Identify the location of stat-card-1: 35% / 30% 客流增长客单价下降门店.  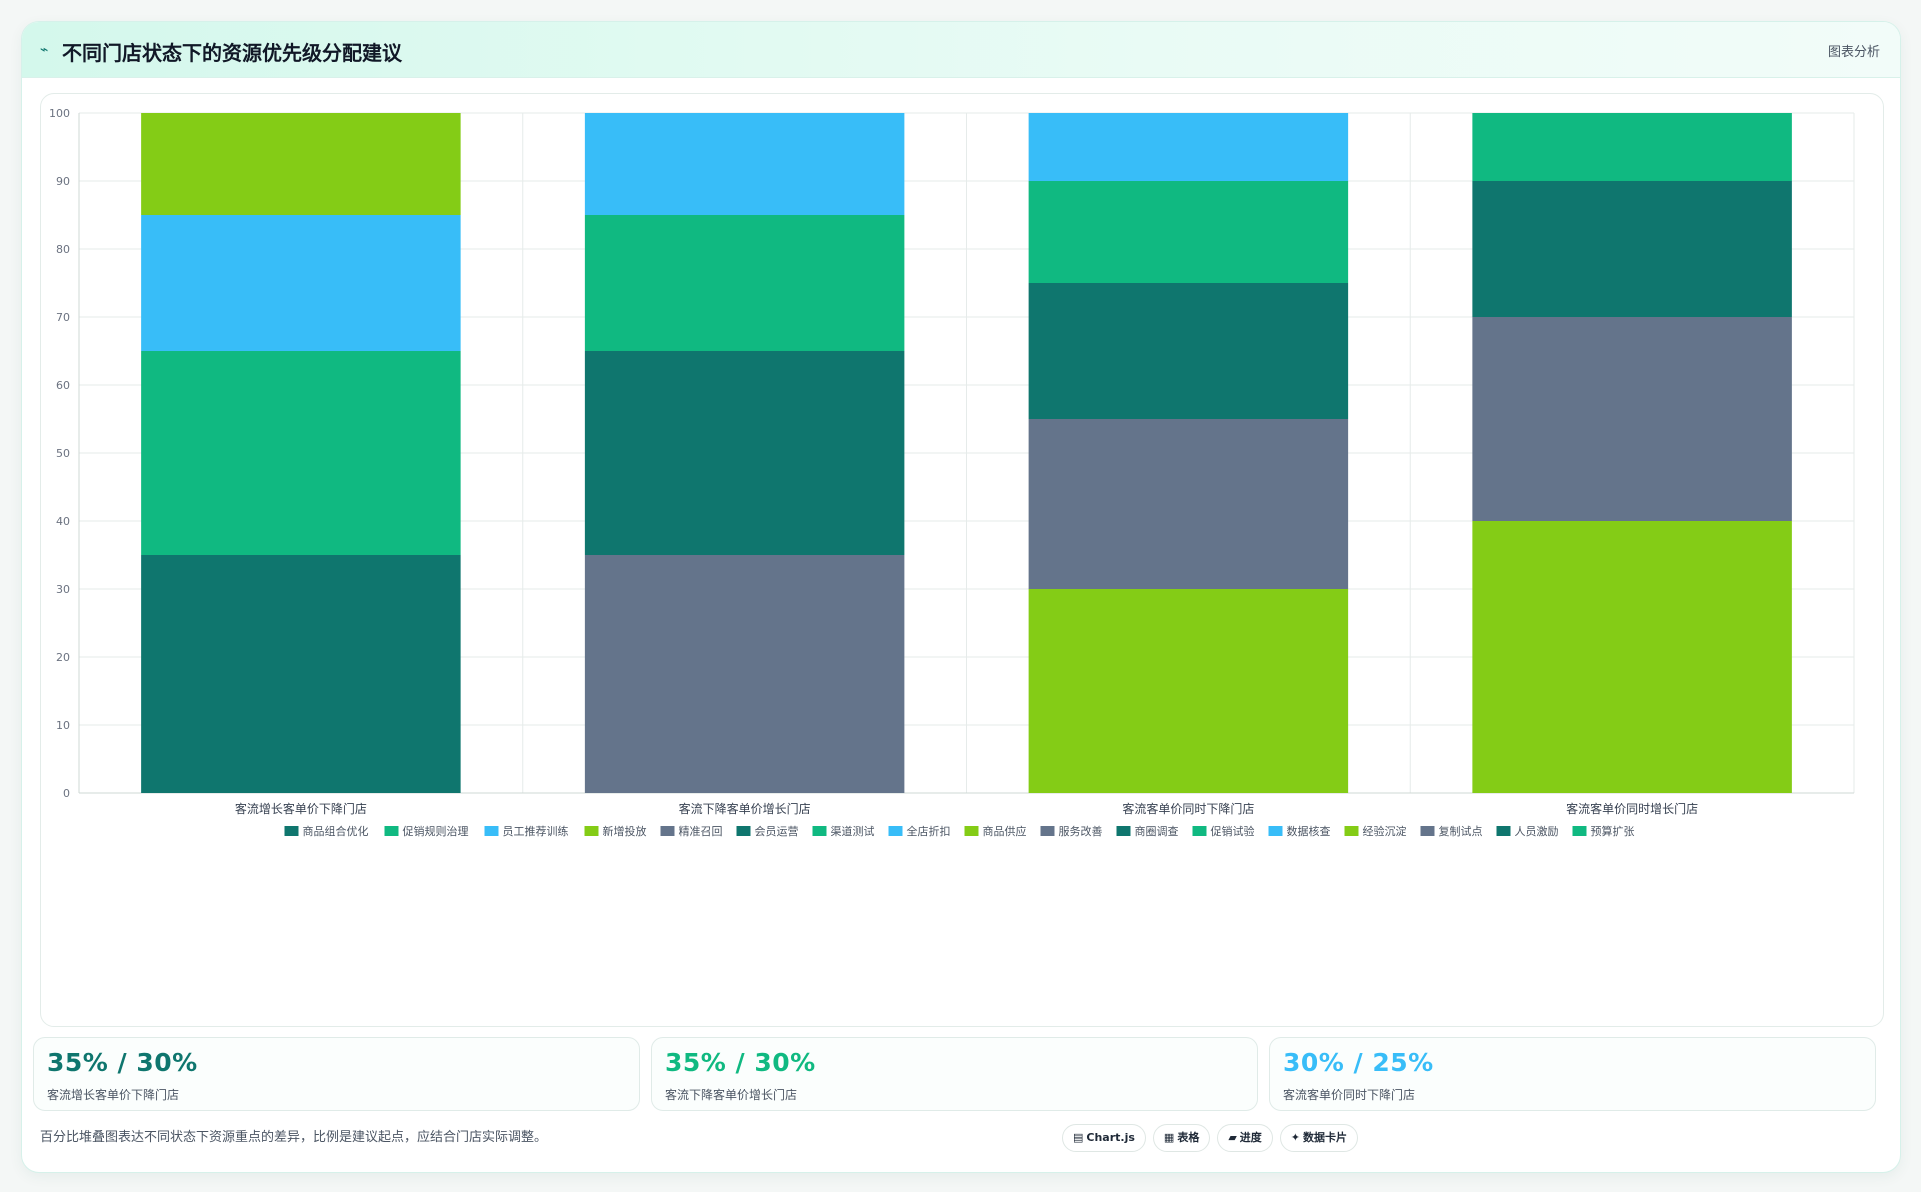
(336, 1074).